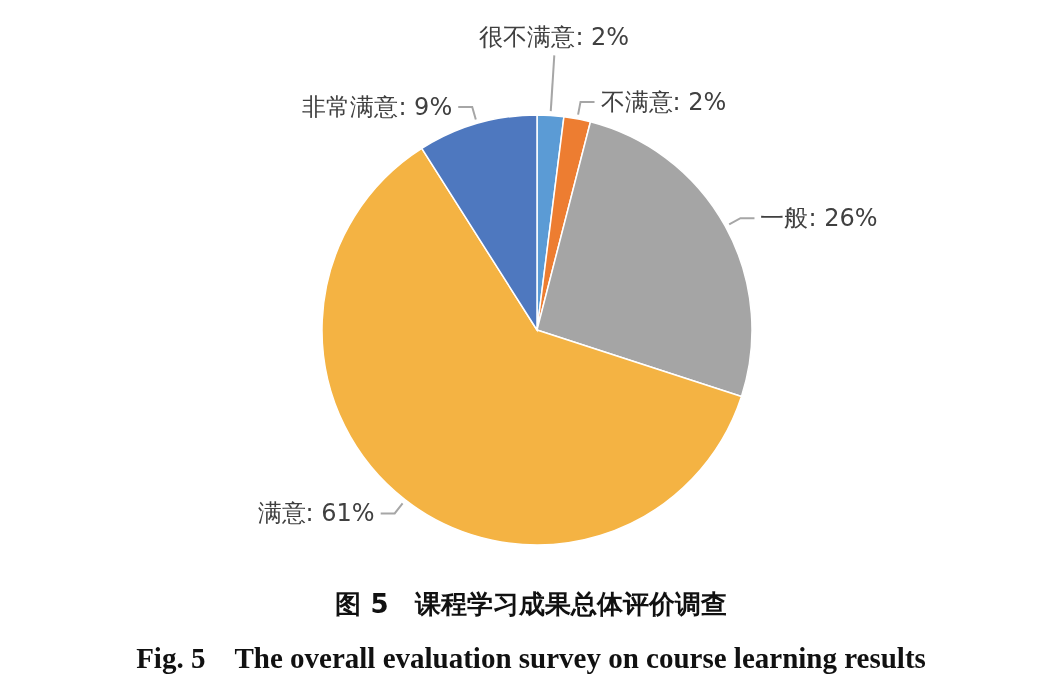 Image resolution: width=1062 pixels, height=678 pixels. I want to click on slice-label: 很不满意, so click(527, 37).